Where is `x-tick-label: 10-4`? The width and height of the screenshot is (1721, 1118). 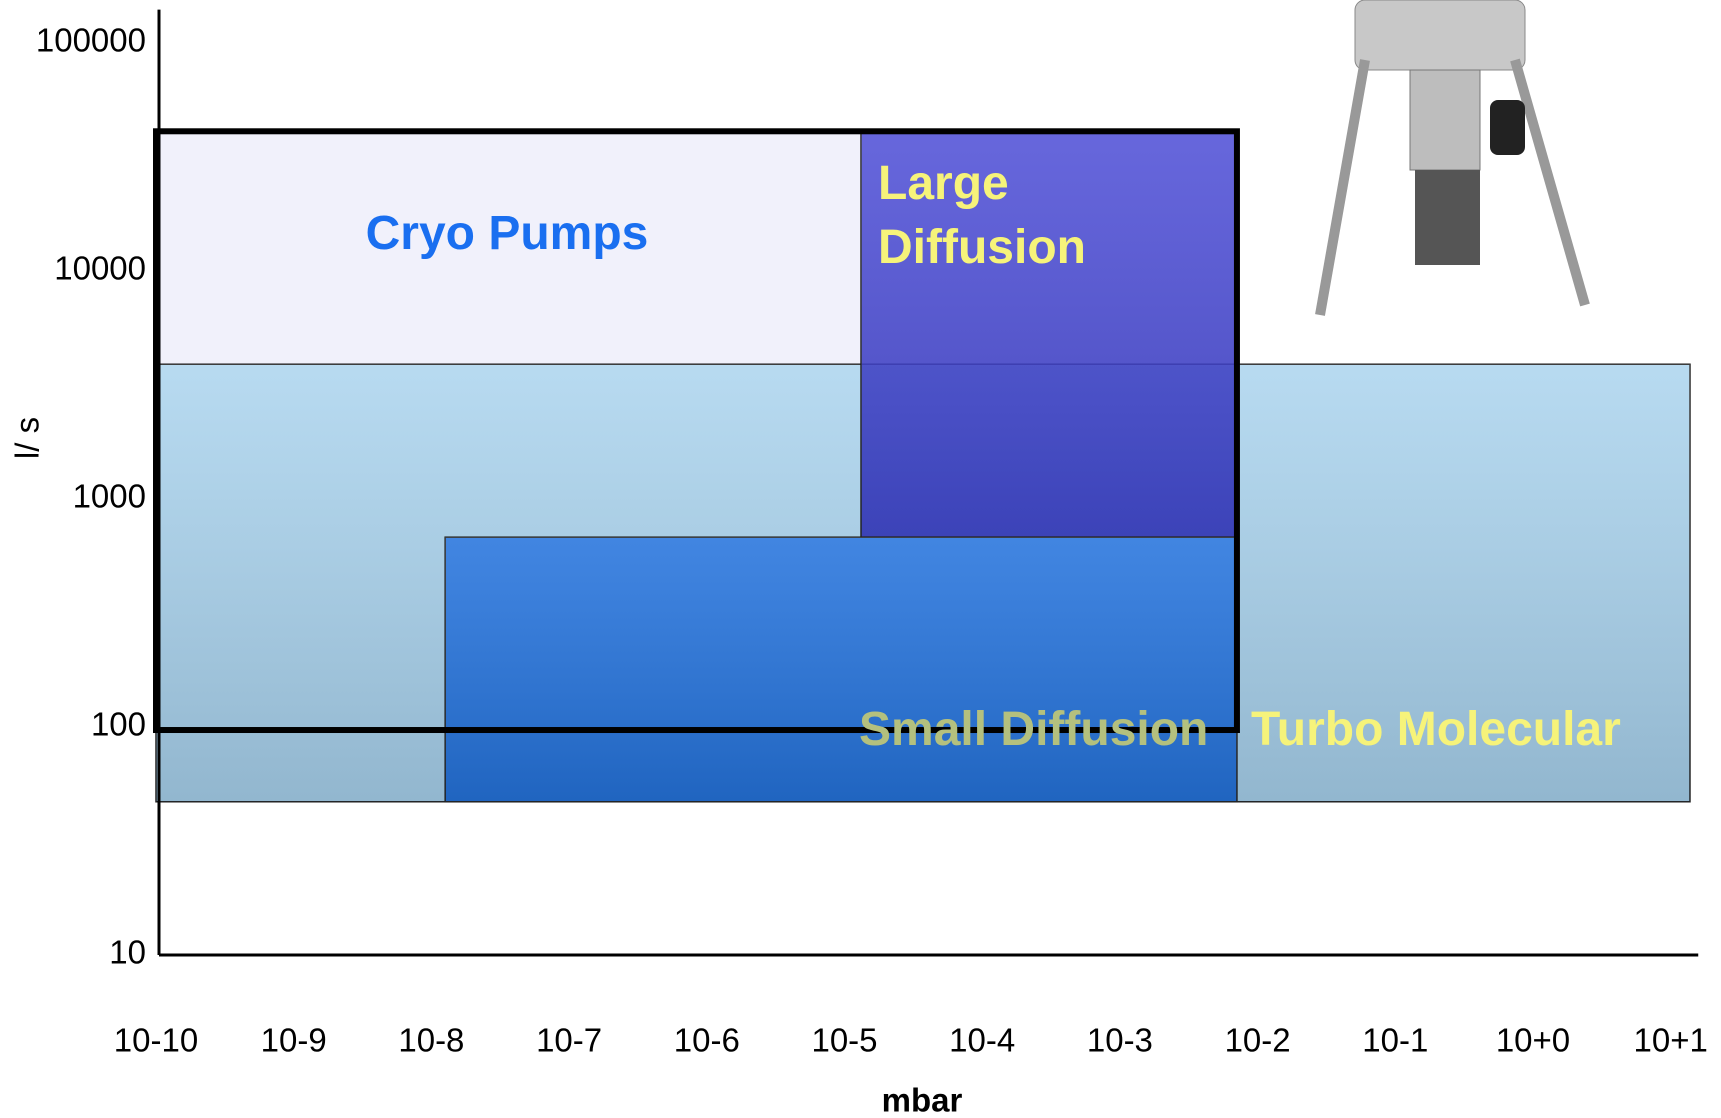
x-tick-label: 10-4 is located at coordinates (982, 1040).